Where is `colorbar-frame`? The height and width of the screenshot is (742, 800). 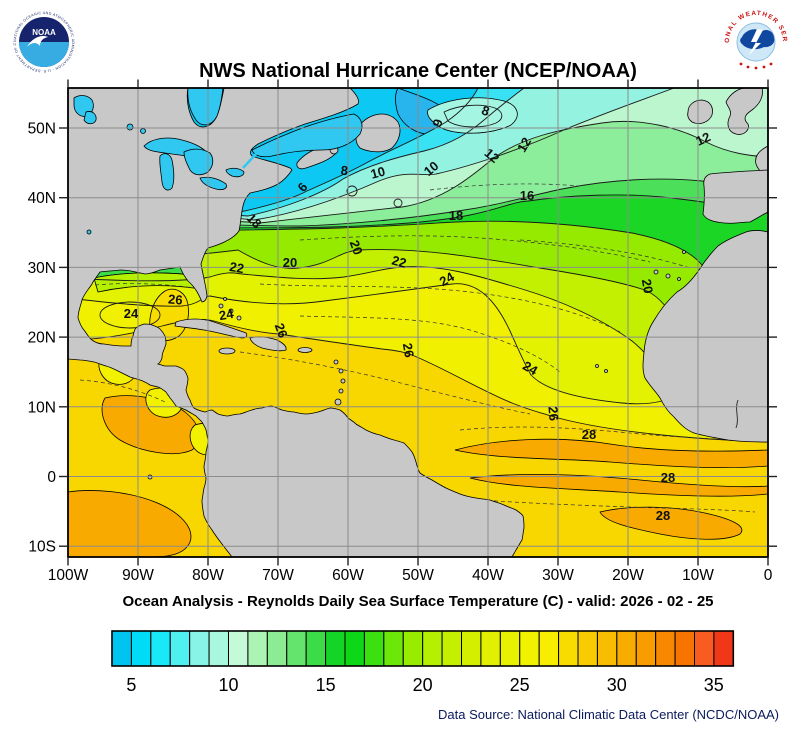 colorbar-frame is located at coordinates (423, 648).